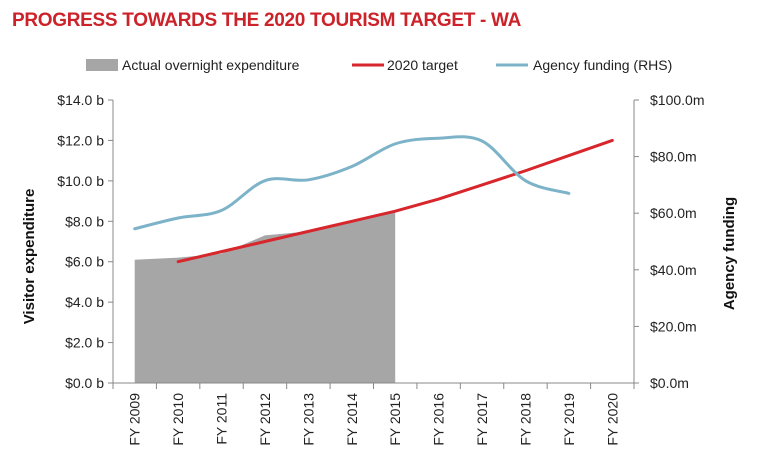  Describe the element at coordinates (677, 100) in the screenshot. I see `y2-tick-label: $100.0m` at that location.